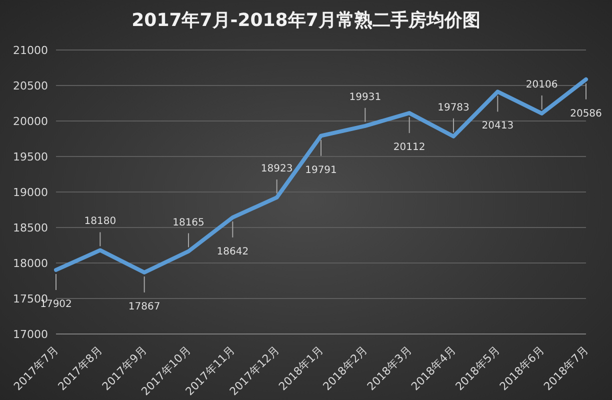 The image size is (612, 400). What do you see at coordinates (30, 85) in the screenshot?
I see `y-tick-label: 20500` at bounding box center [30, 85].